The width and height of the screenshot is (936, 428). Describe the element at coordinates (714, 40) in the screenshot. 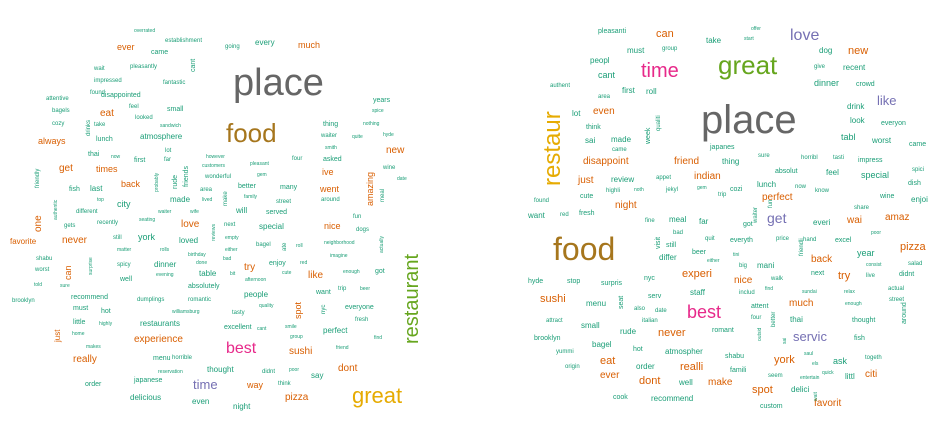

I see `word-right-take: take` at that location.